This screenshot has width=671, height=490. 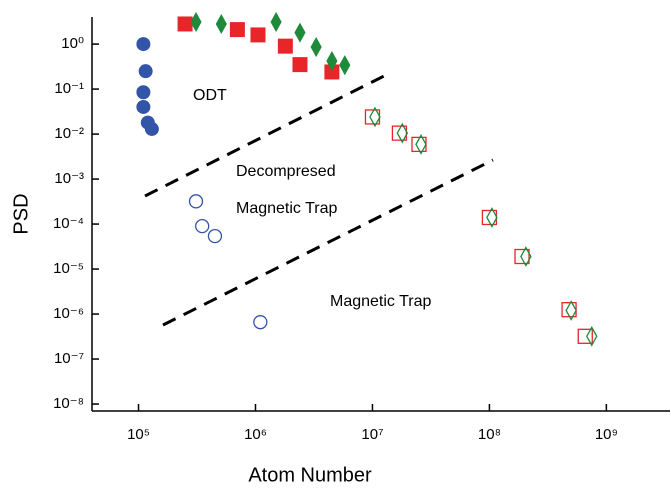 What do you see at coordinates (69, 178) in the screenshot?
I see `y-tick-label: 10⁻³` at bounding box center [69, 178].